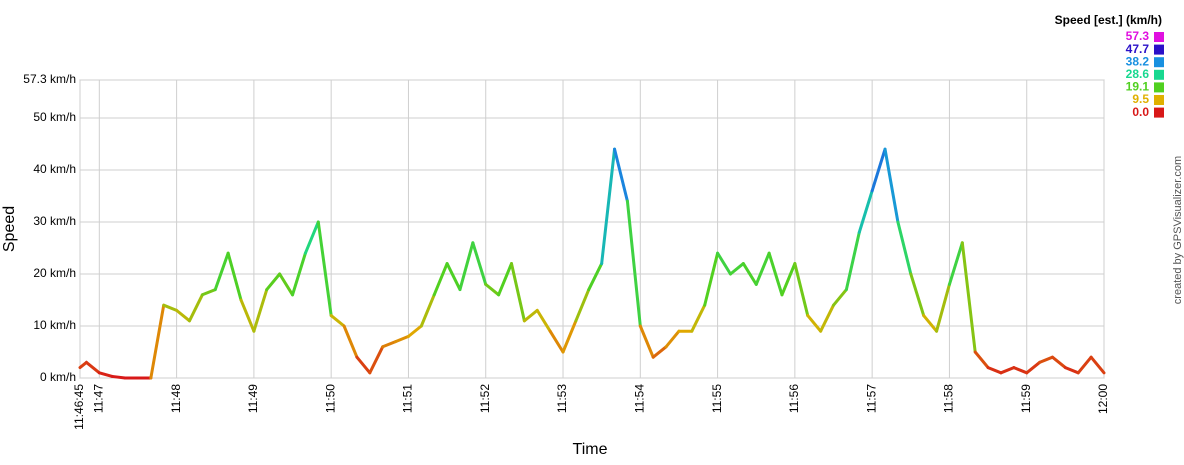 Image resolution: width=1184 pixels, height=465 pixels. What do you see at coordinates (1140, 99) in the screenshot?
I see `legend-label: 9.5` at bounding box center [1140, 99].